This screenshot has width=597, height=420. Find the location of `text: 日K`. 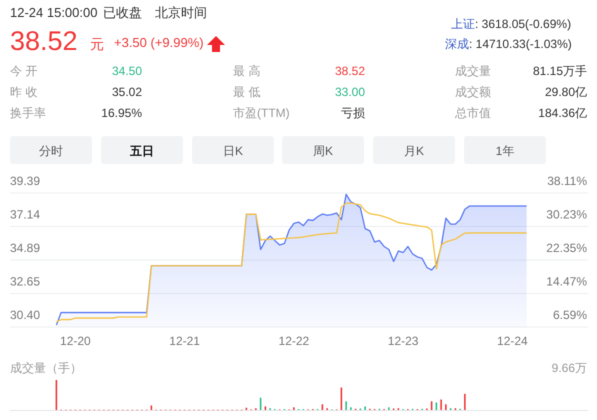

text: 日K is located at coordinates (233, 151).